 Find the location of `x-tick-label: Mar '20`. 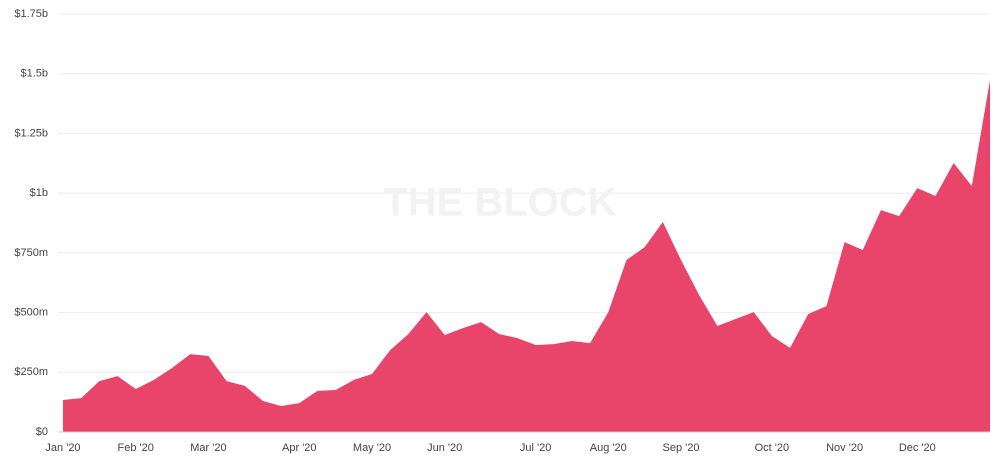

x-tick-label: Mar '20 is located at coordinates (208, 448).